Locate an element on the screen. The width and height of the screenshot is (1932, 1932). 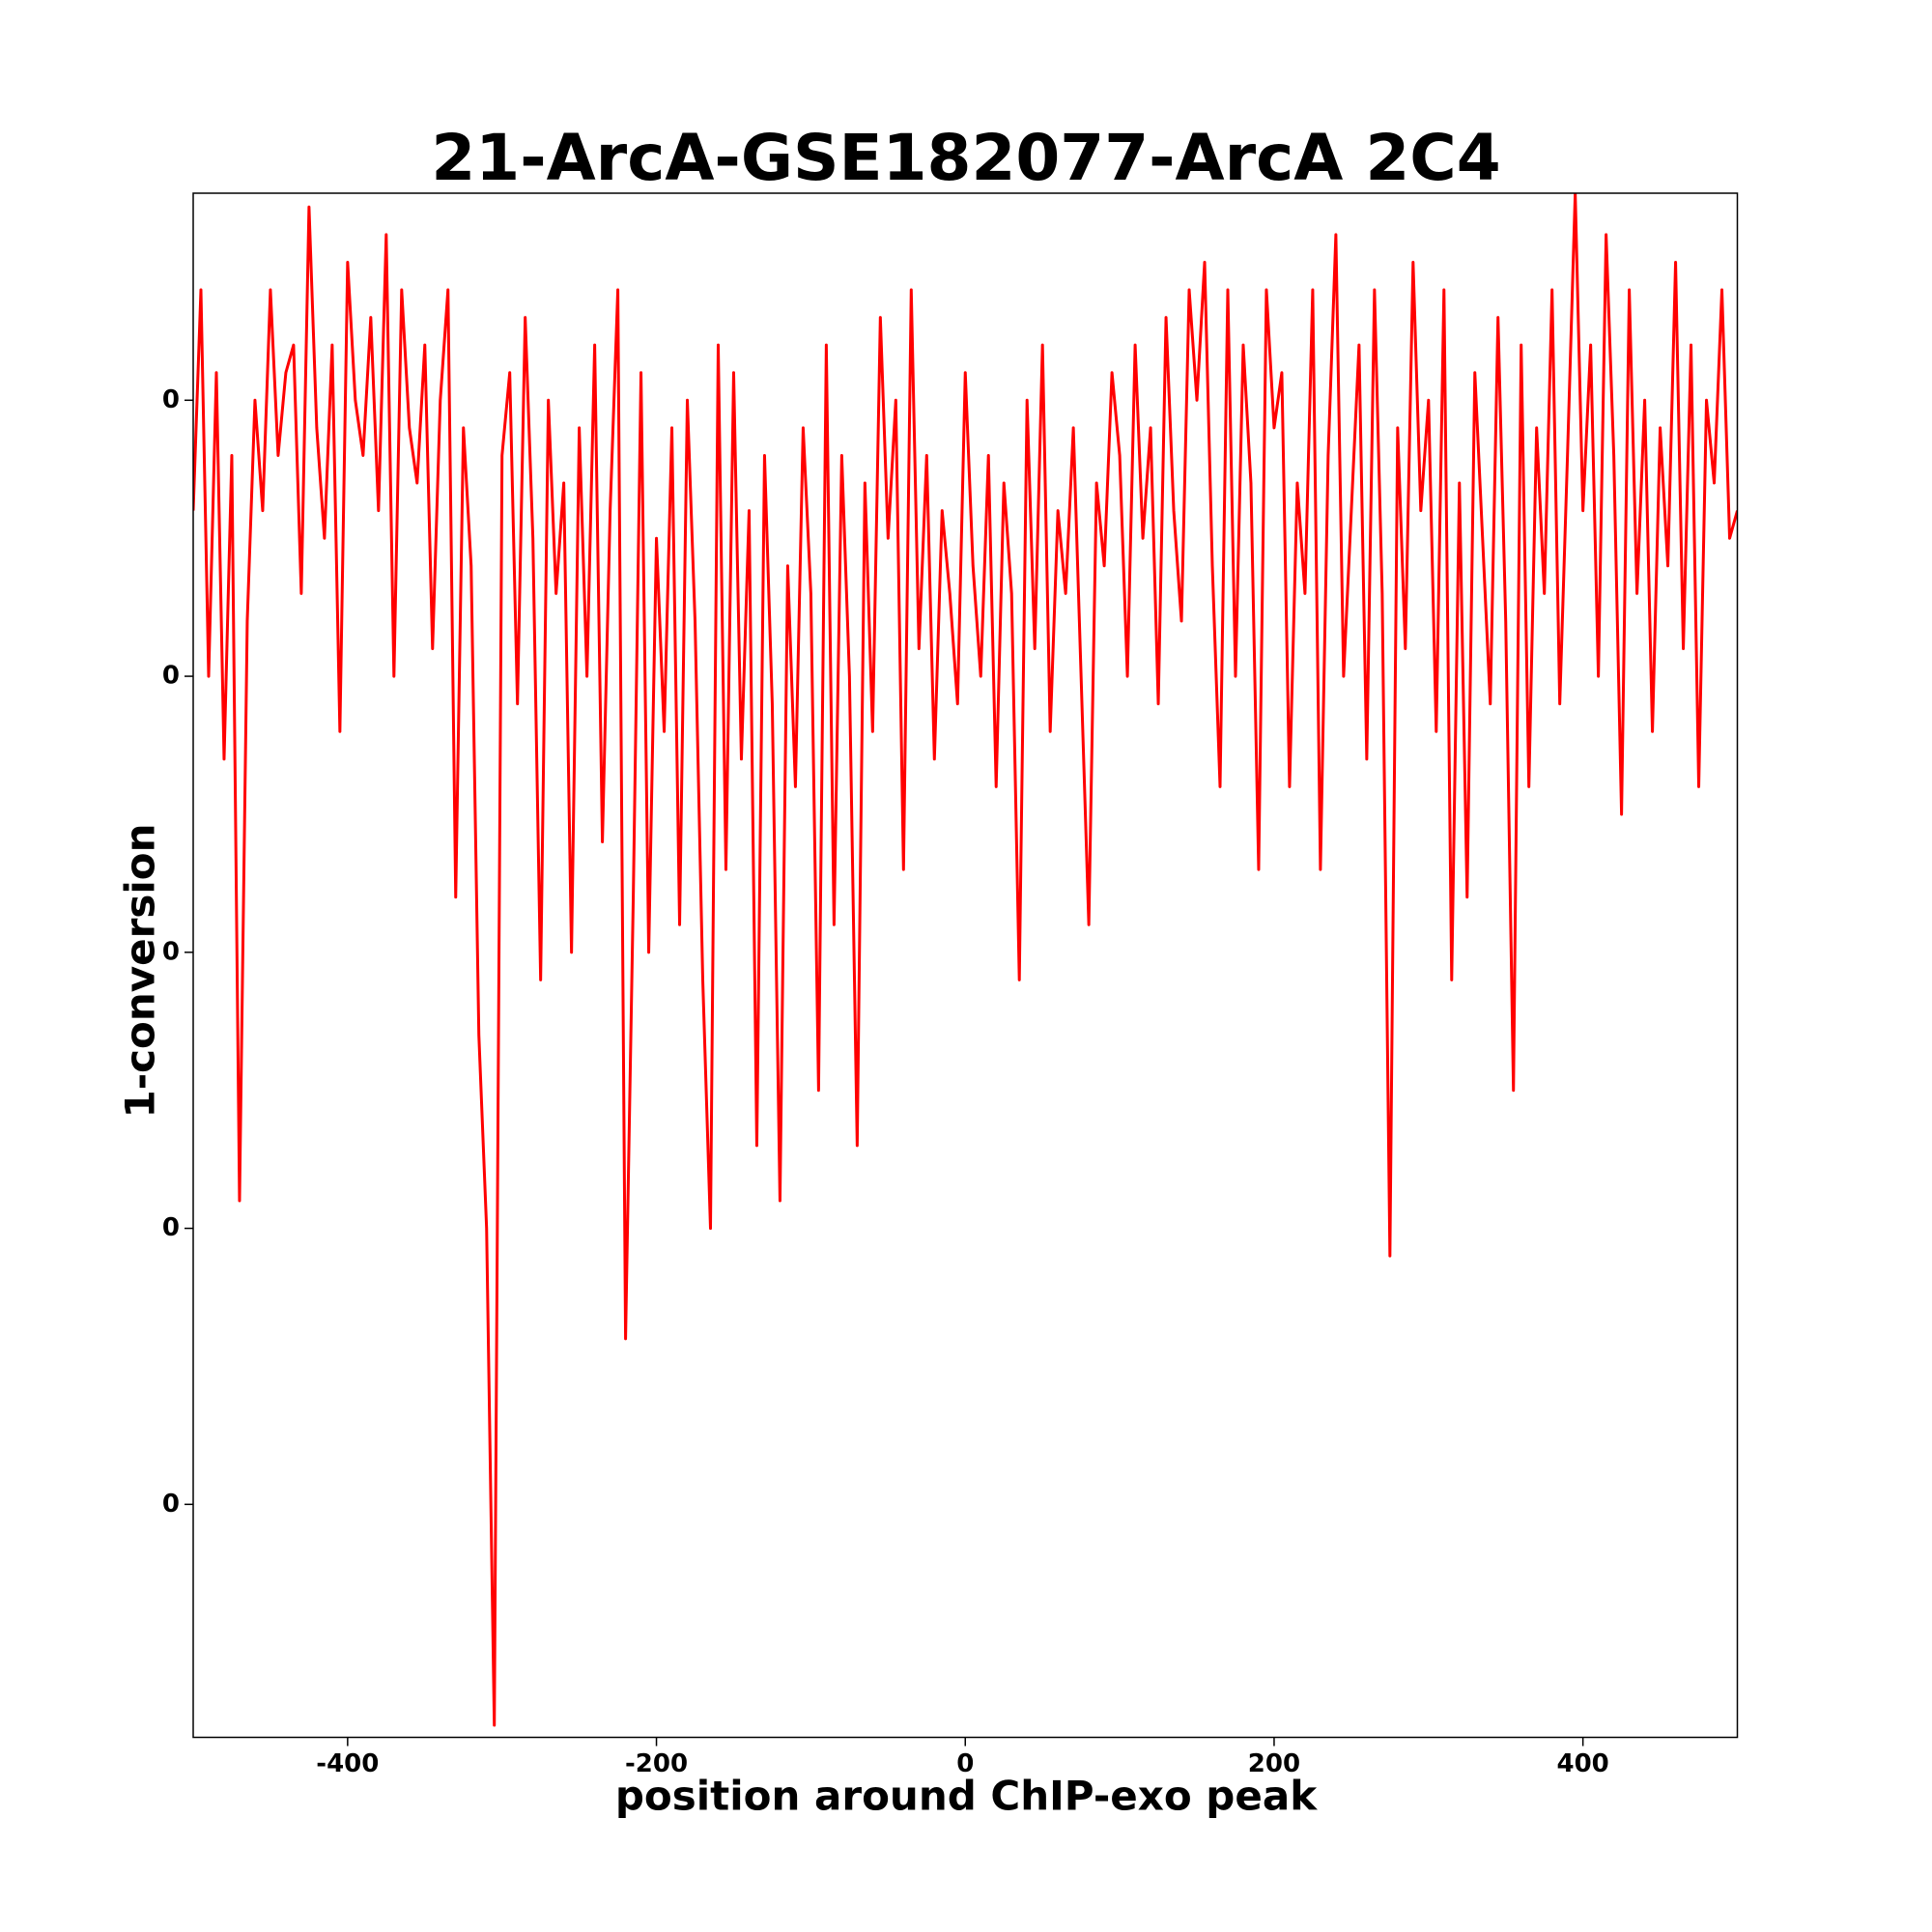
x-tick-label: 200 is located at coordinates (1274, 1763).